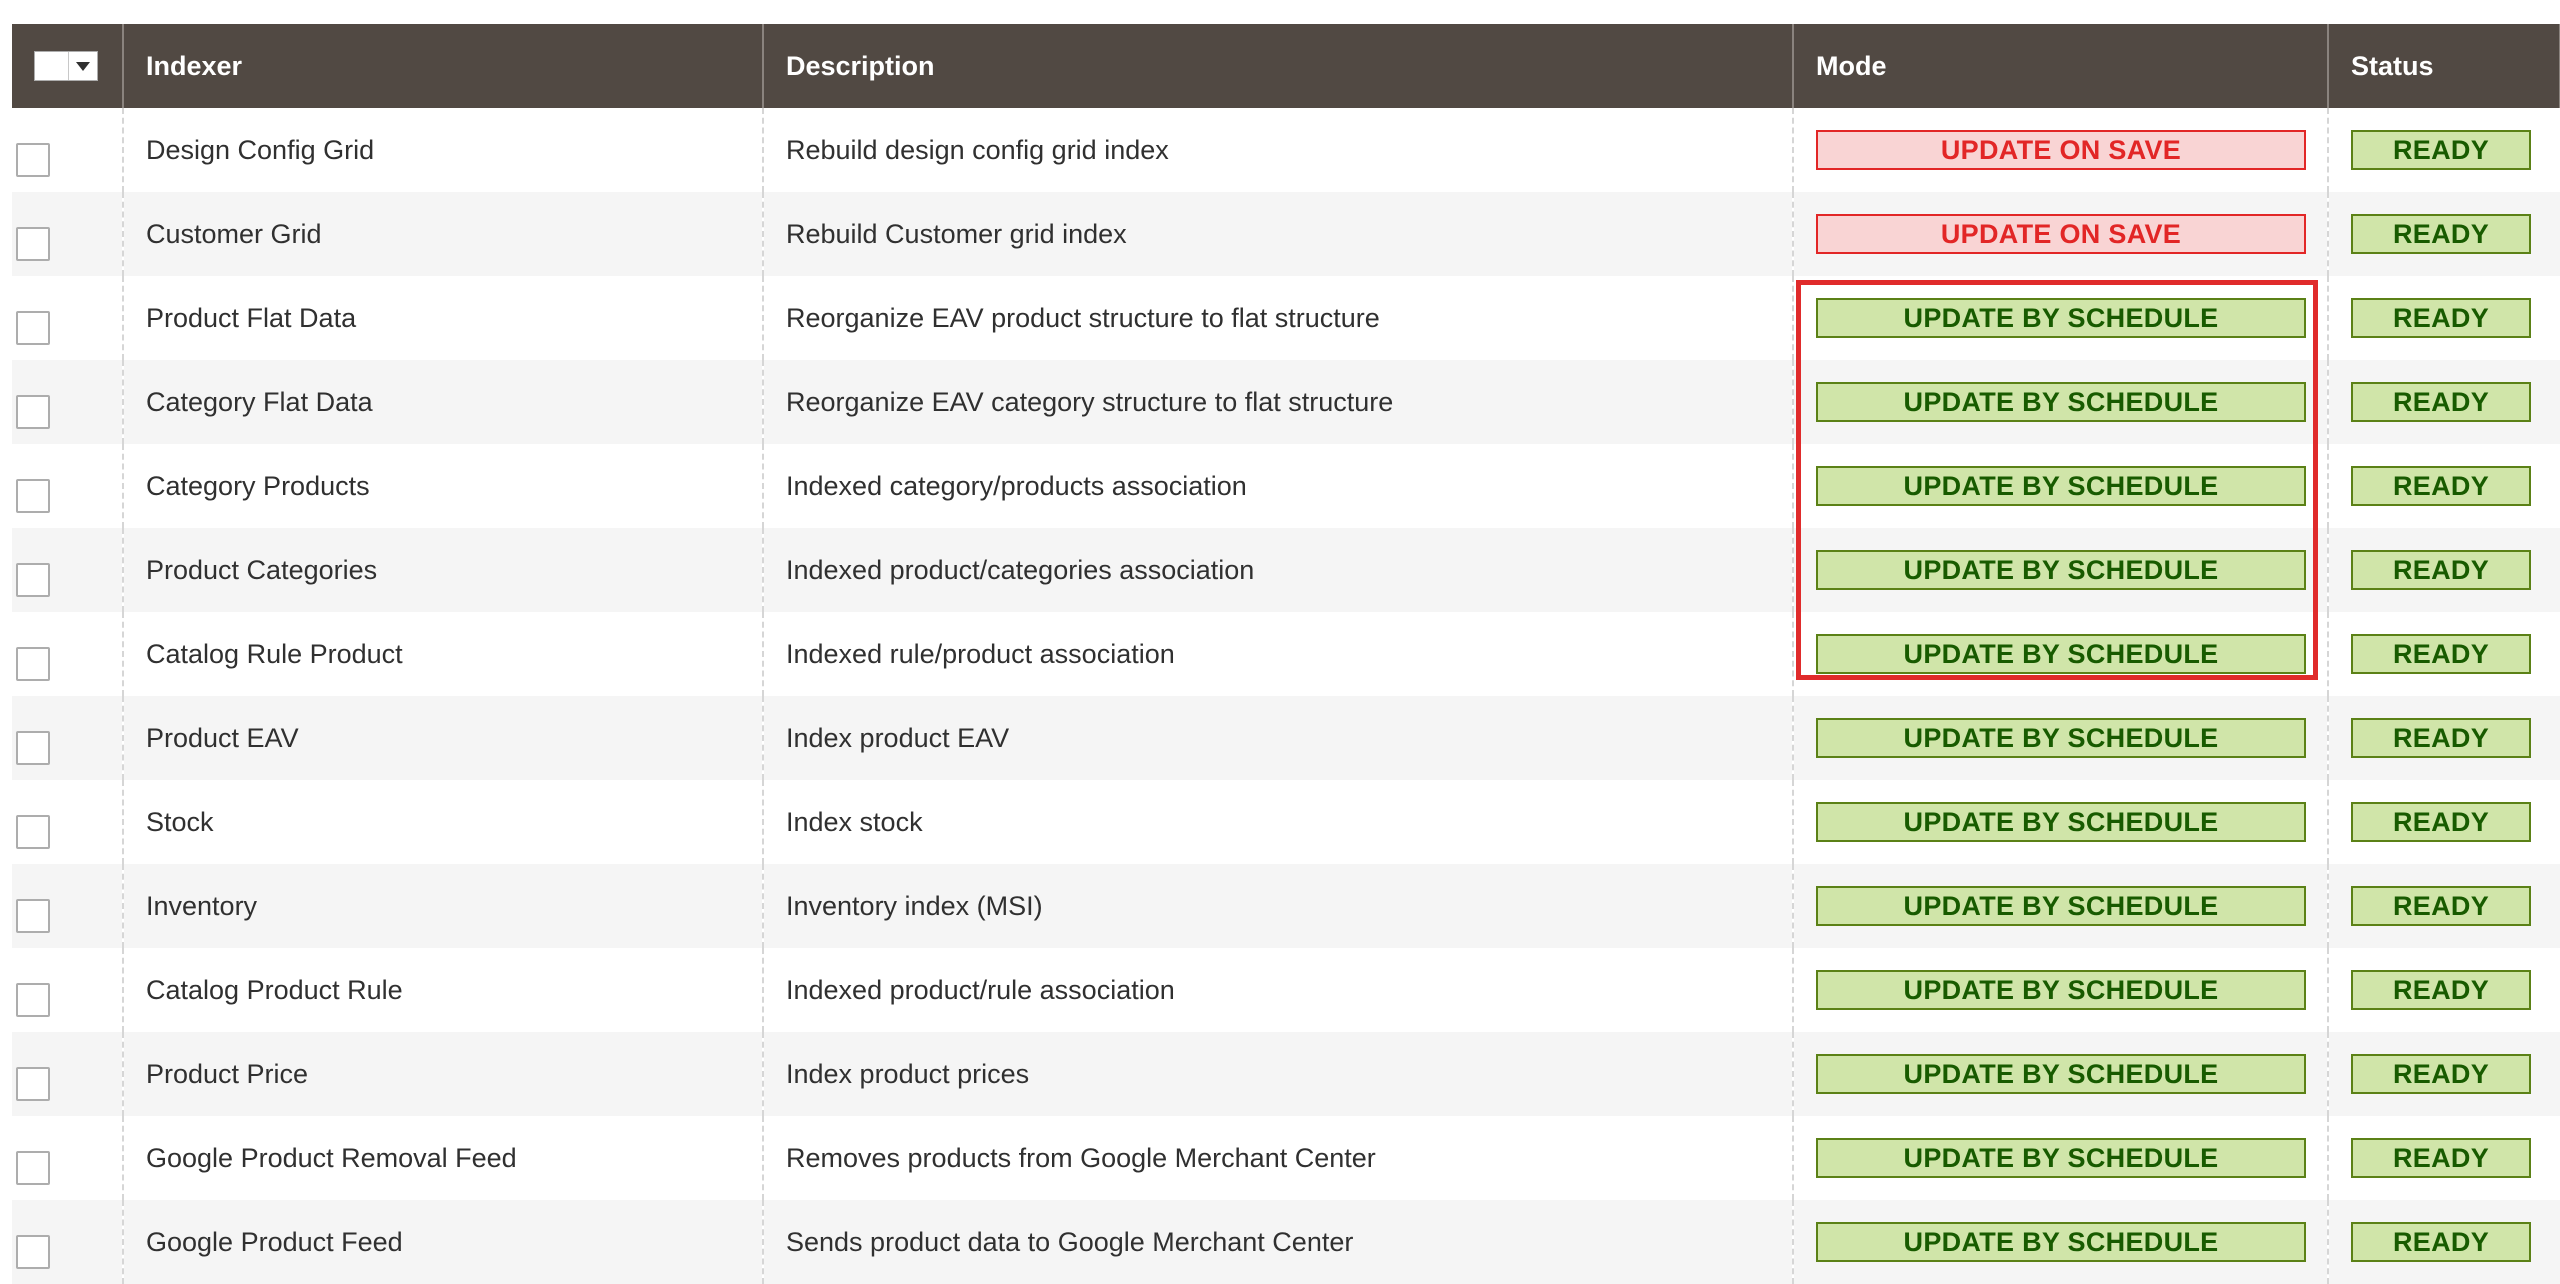  What do you see at coordinates (2060, 66) in the screenshot?
I see `column-header-mode: Mode` at bounding box center [2060, 66].